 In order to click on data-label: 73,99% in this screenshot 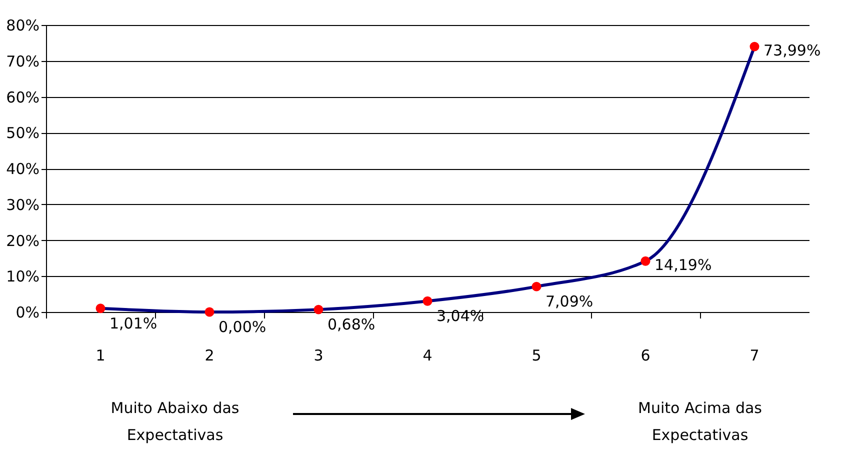, I will do `click(792, 51)`.